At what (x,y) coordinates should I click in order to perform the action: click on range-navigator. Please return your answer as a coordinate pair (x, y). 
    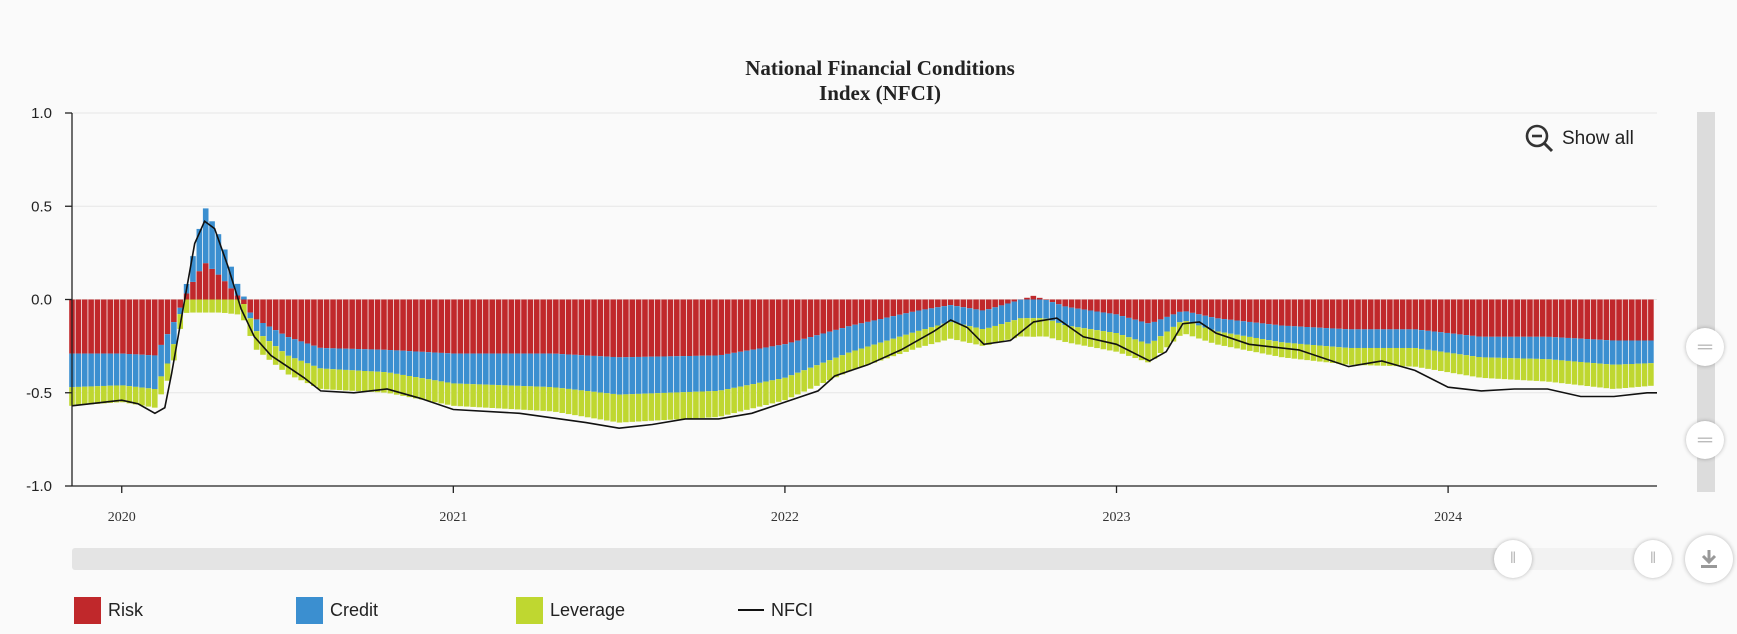
    Looking at the image, I should click on (862, 559).